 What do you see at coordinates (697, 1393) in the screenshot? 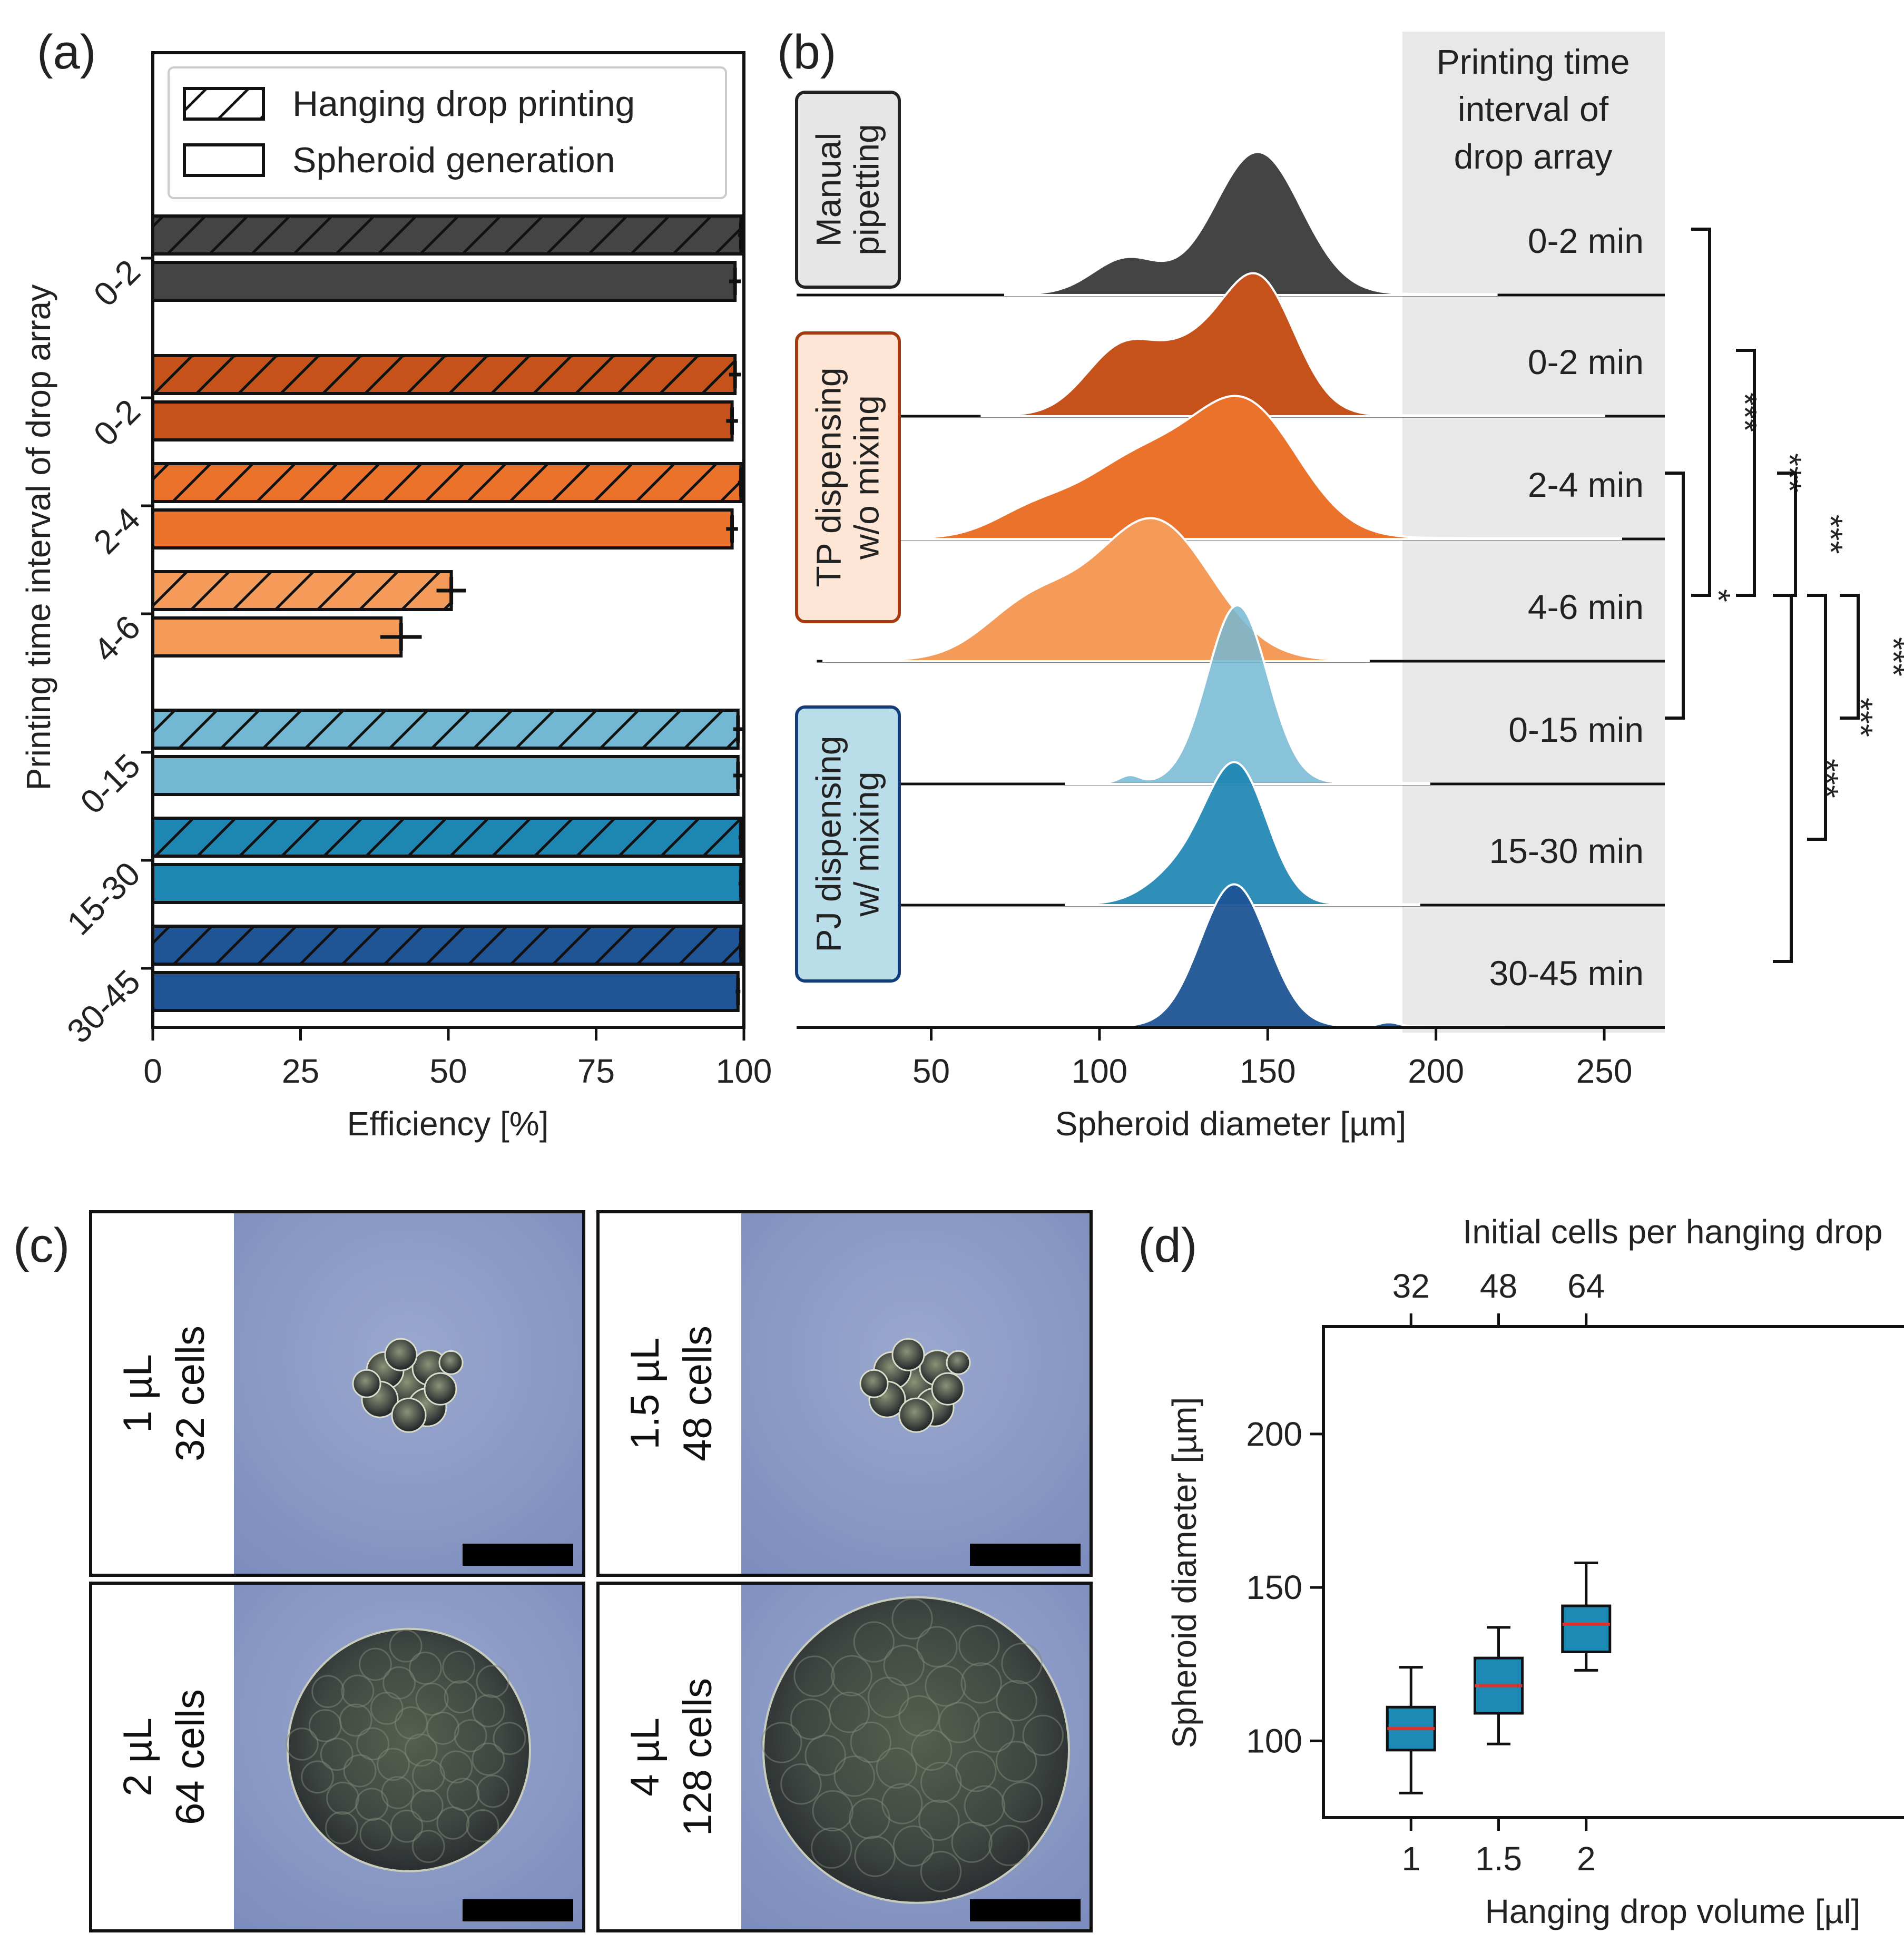
I see `micrograph-cells-label: 48 cells` at bounding box center [697, 1393].